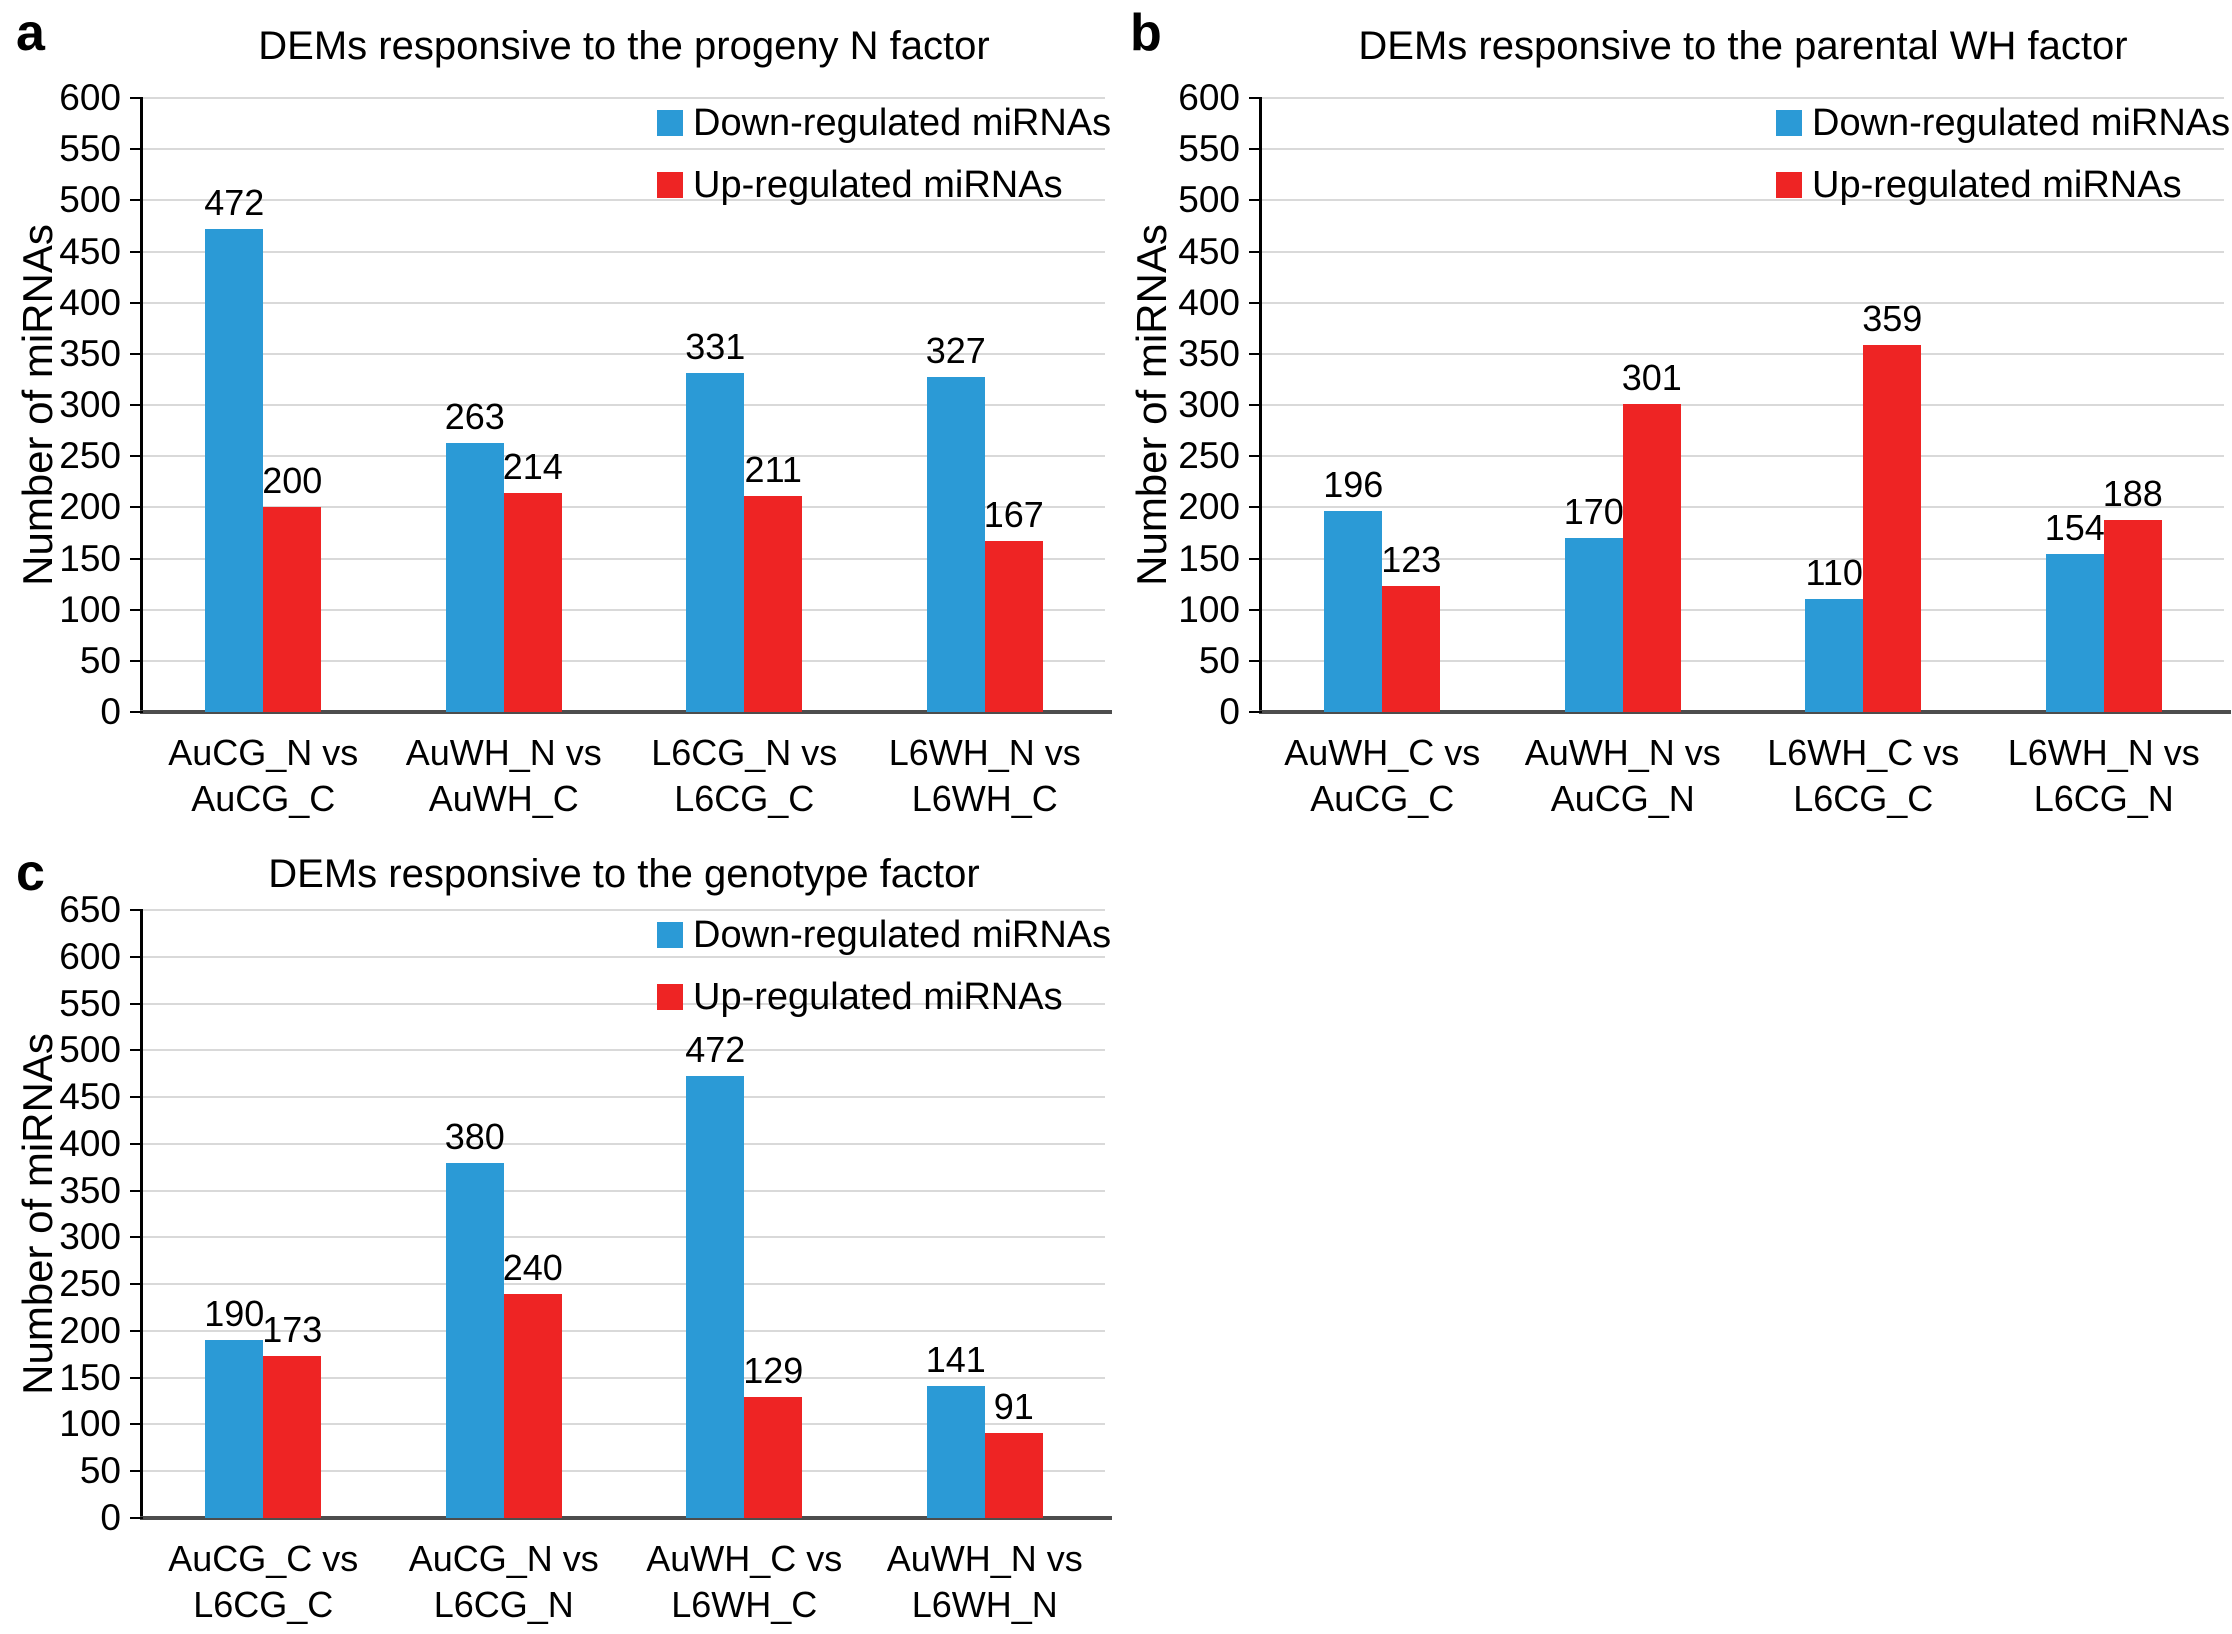  Describe the element at coordinates (263, 1581) in the screenshot. I see `x-category-label: AuCG_C vs L6CG_C` at that location.